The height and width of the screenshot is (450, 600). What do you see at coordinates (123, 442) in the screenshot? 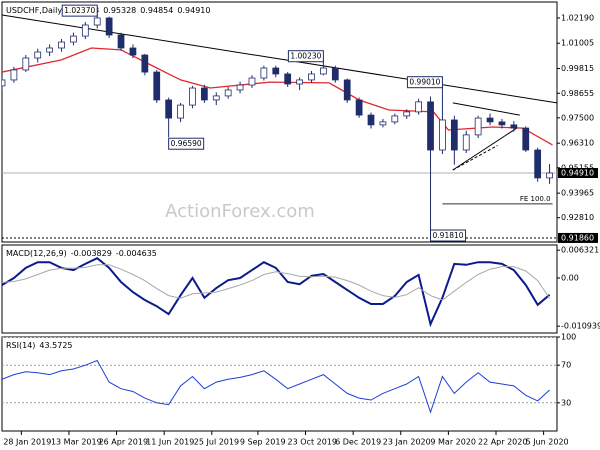
I see `x-tick-label: 26 Apr 2019` at bounding box center [123, 442].